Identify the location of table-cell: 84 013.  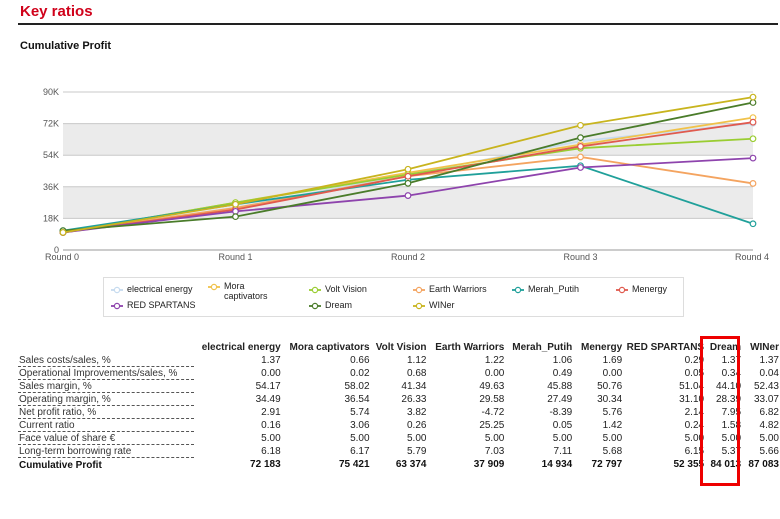
(726, 465).